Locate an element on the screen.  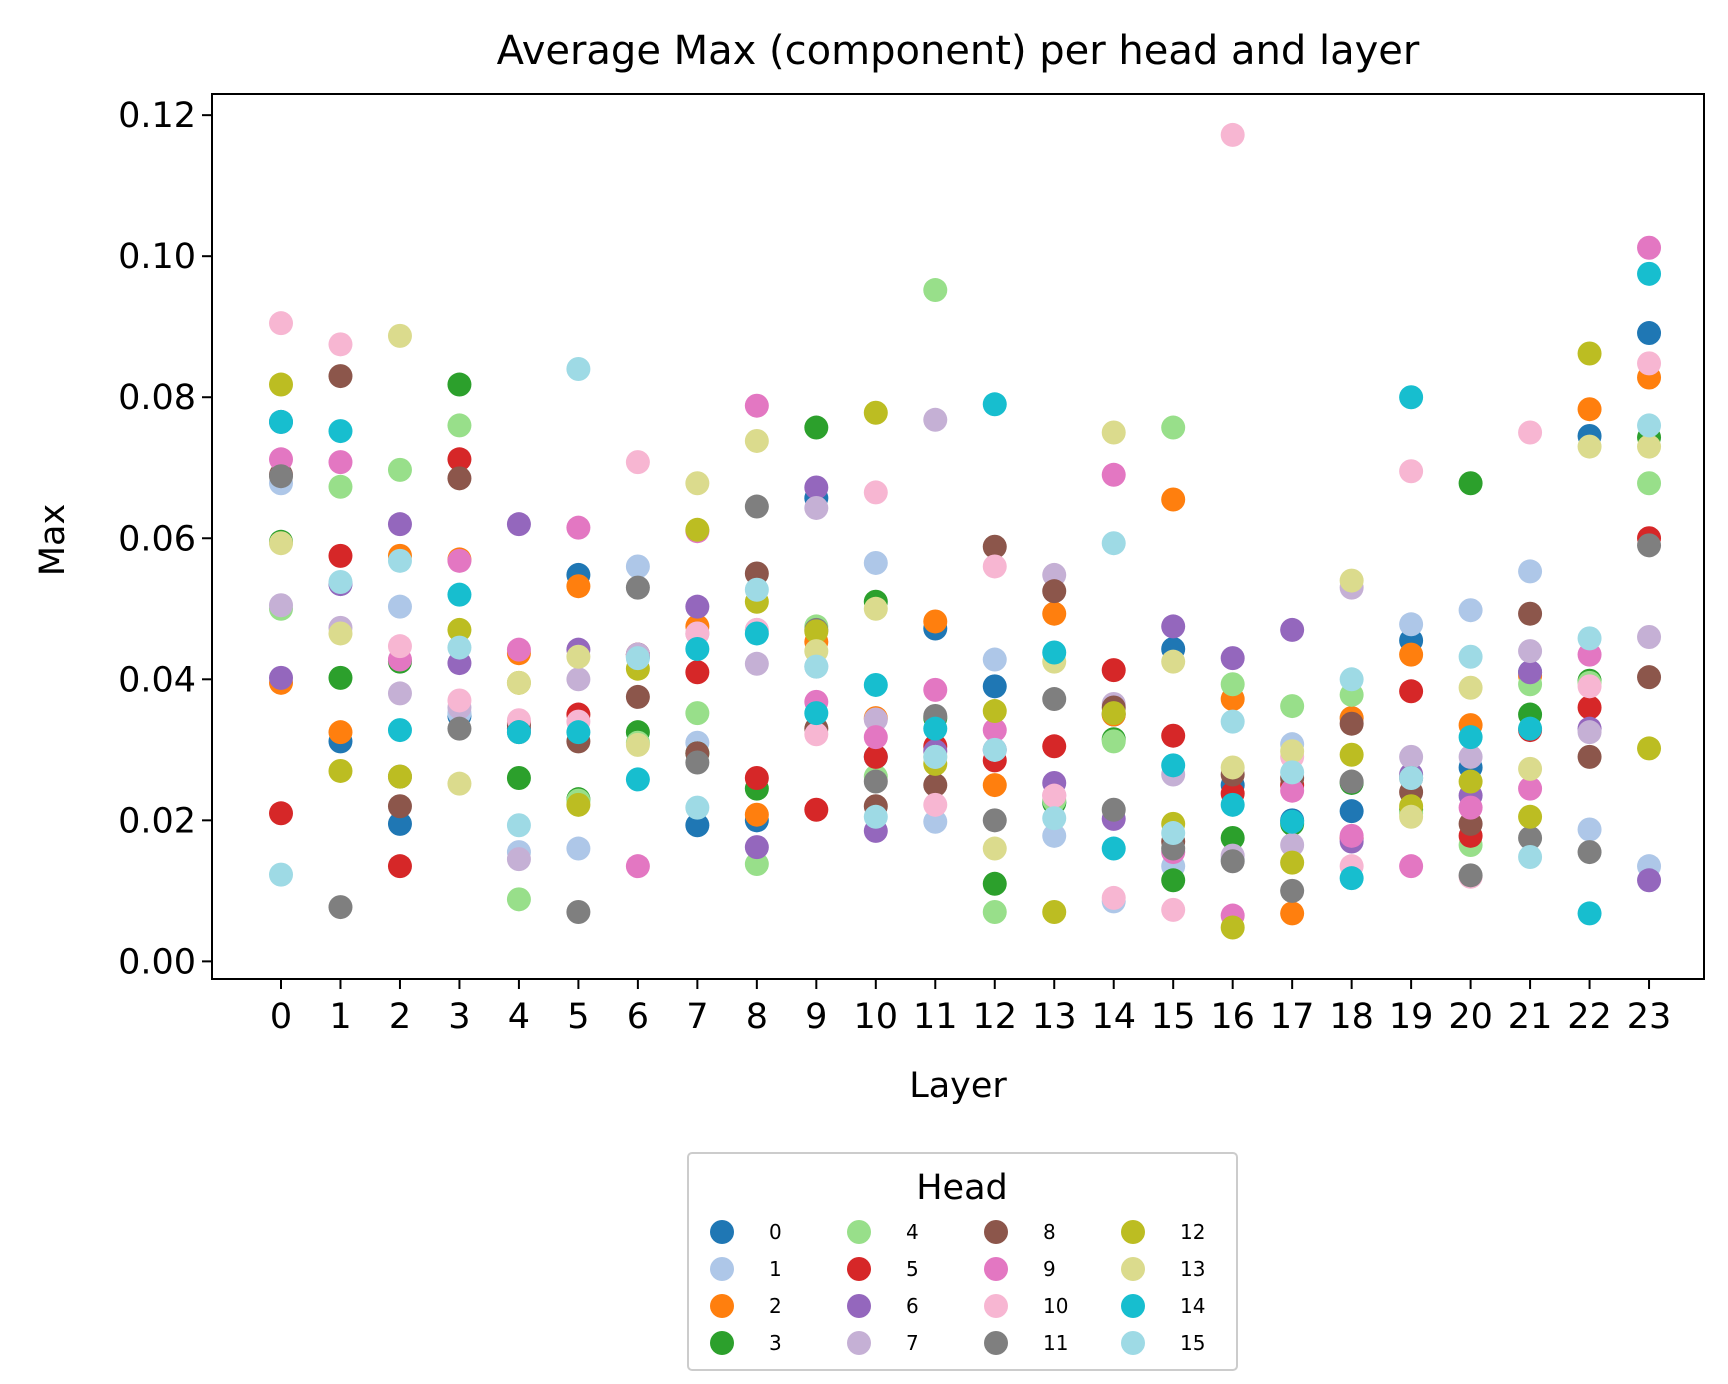
legend-label-head-11: 11 is located at coordinates (1055, 1343).